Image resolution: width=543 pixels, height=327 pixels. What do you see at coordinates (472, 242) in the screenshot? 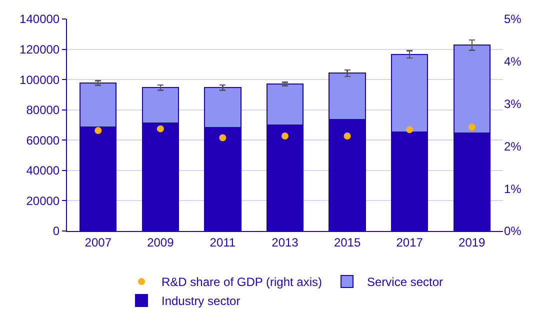
I see `x-tick-label: 2019` at bounding box center [472, 242].